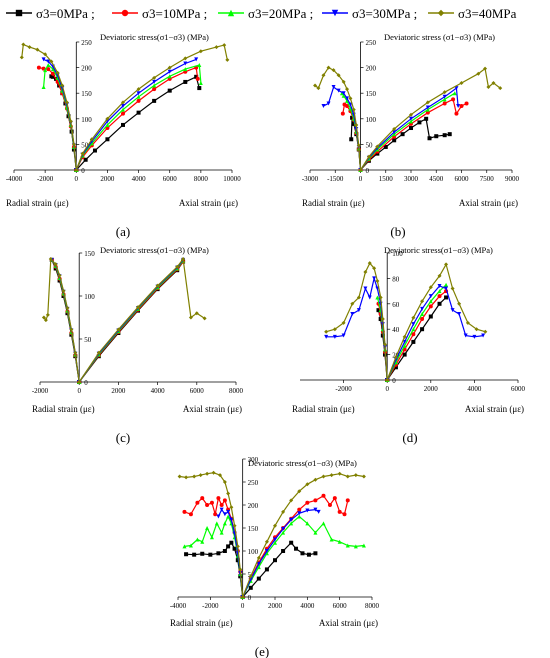  I want to click on legend-marker, so click(231, 13).